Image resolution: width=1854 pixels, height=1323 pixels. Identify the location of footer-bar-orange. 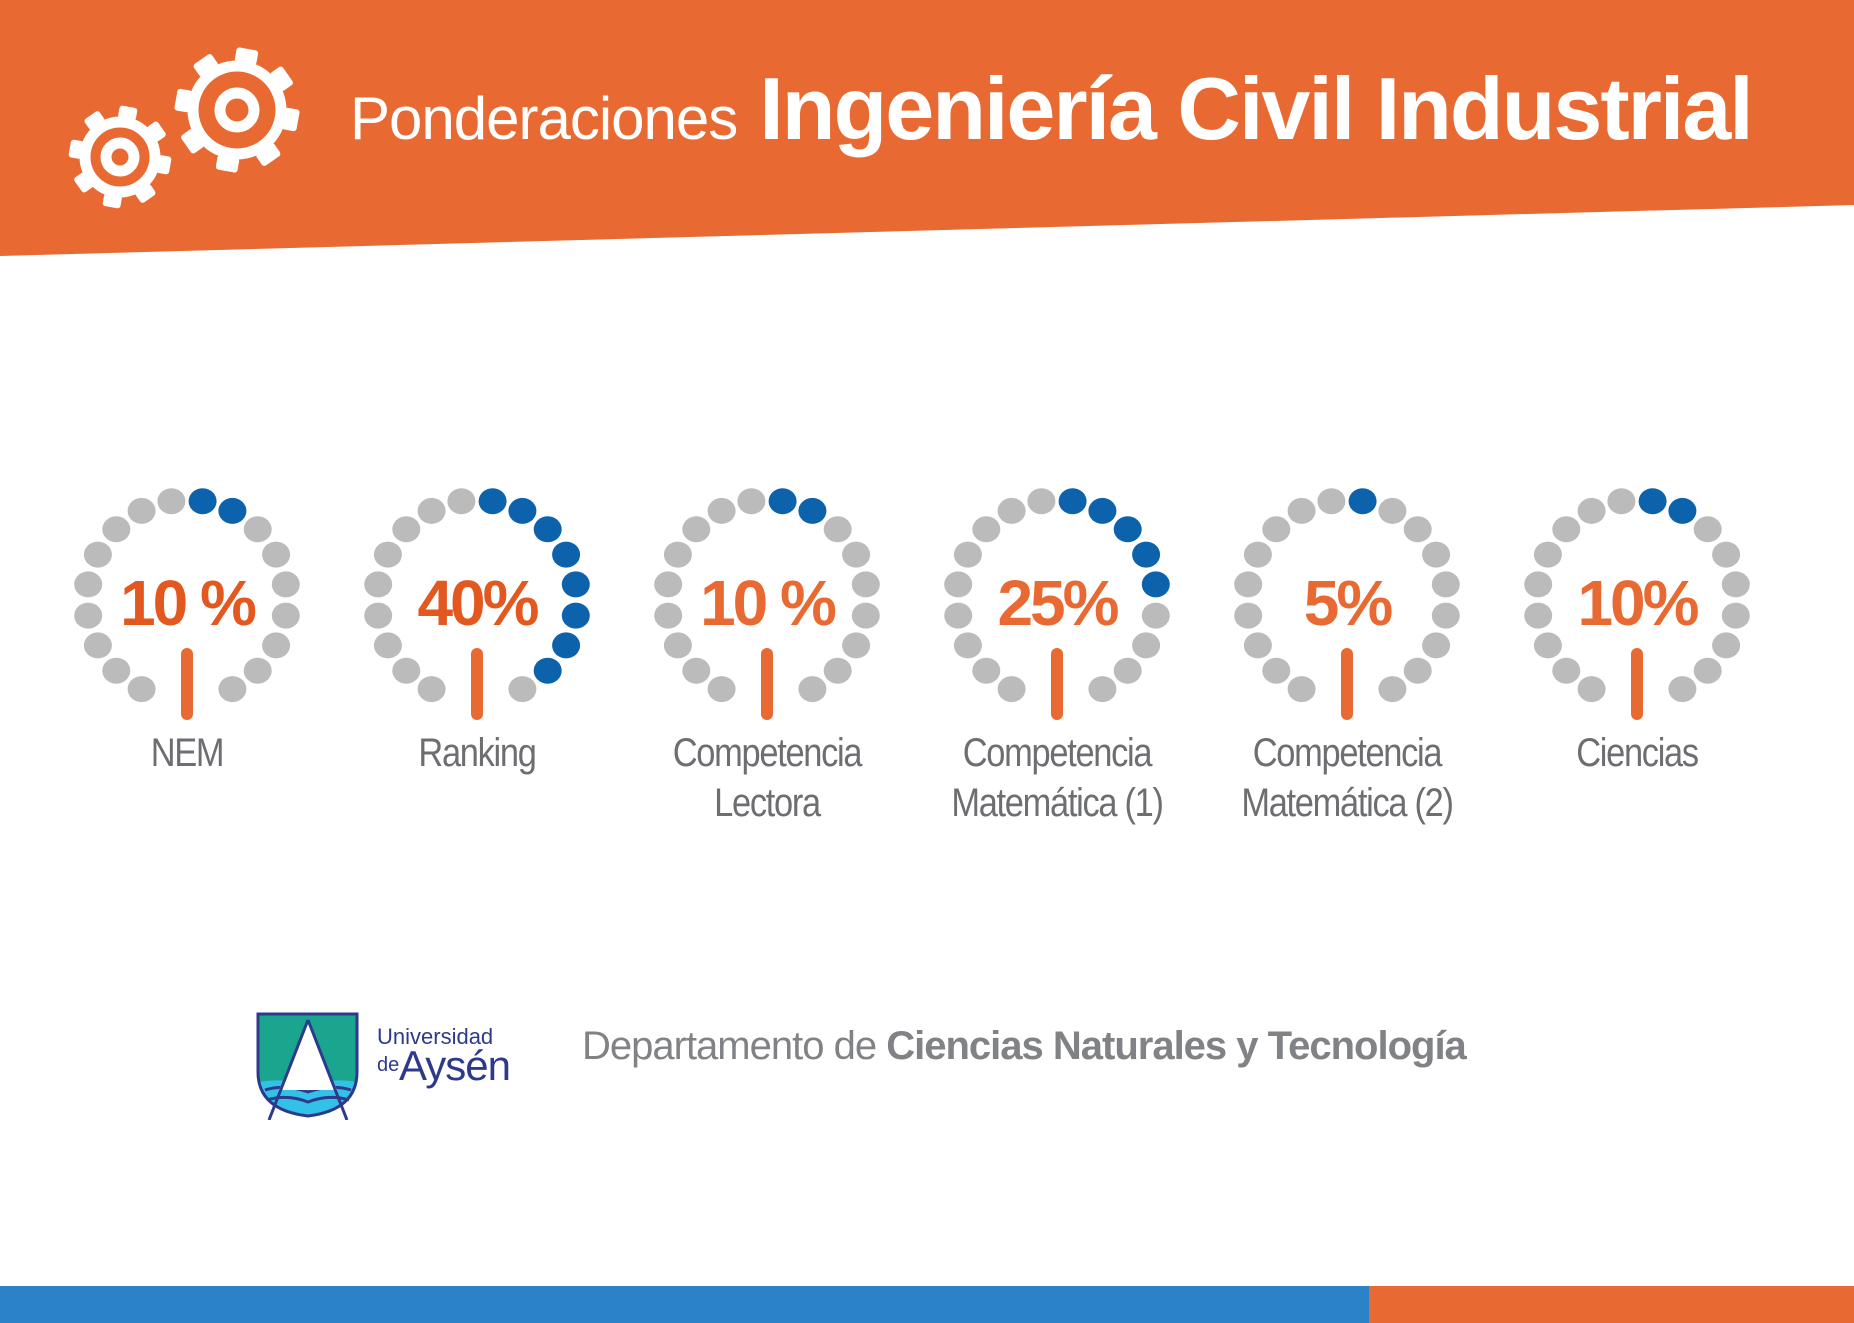
(1611, 1304).